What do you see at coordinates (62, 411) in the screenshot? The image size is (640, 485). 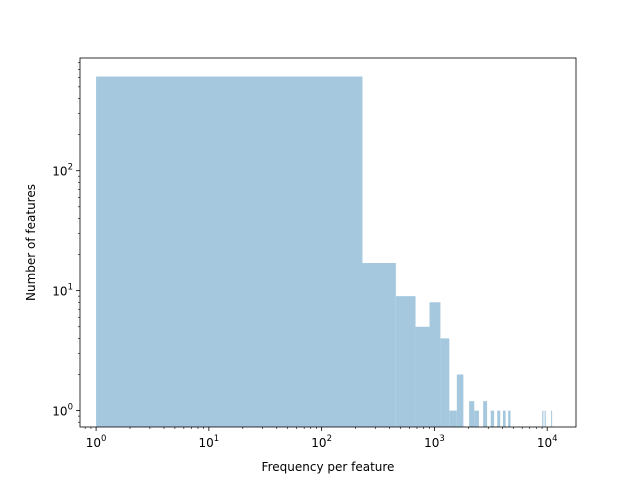 I see `y-tick-label-0: 10⁰` at bounding box center [62, 411].